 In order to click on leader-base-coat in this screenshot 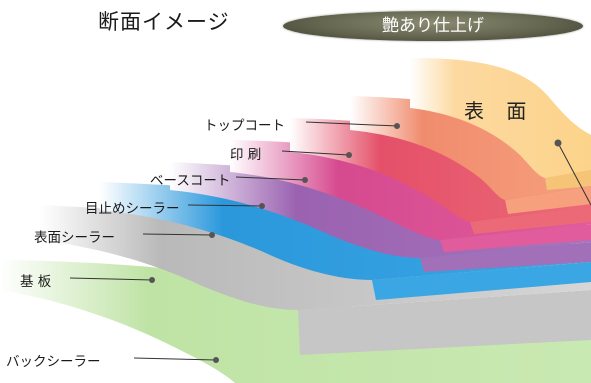, I will do `click(270, 178)`.